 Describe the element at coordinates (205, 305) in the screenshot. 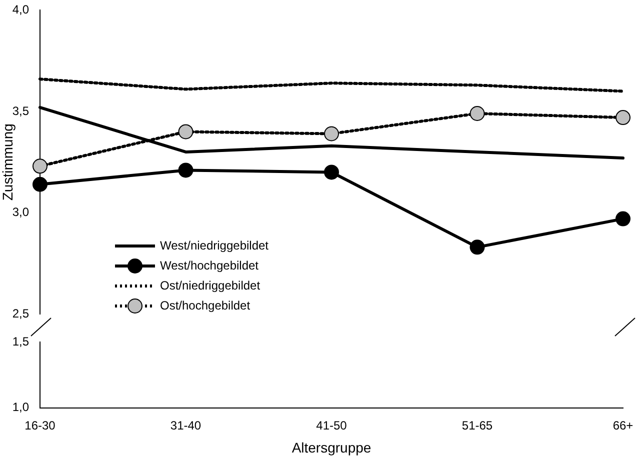

I see `legend-label: Ost/hochgebildet` at that location.